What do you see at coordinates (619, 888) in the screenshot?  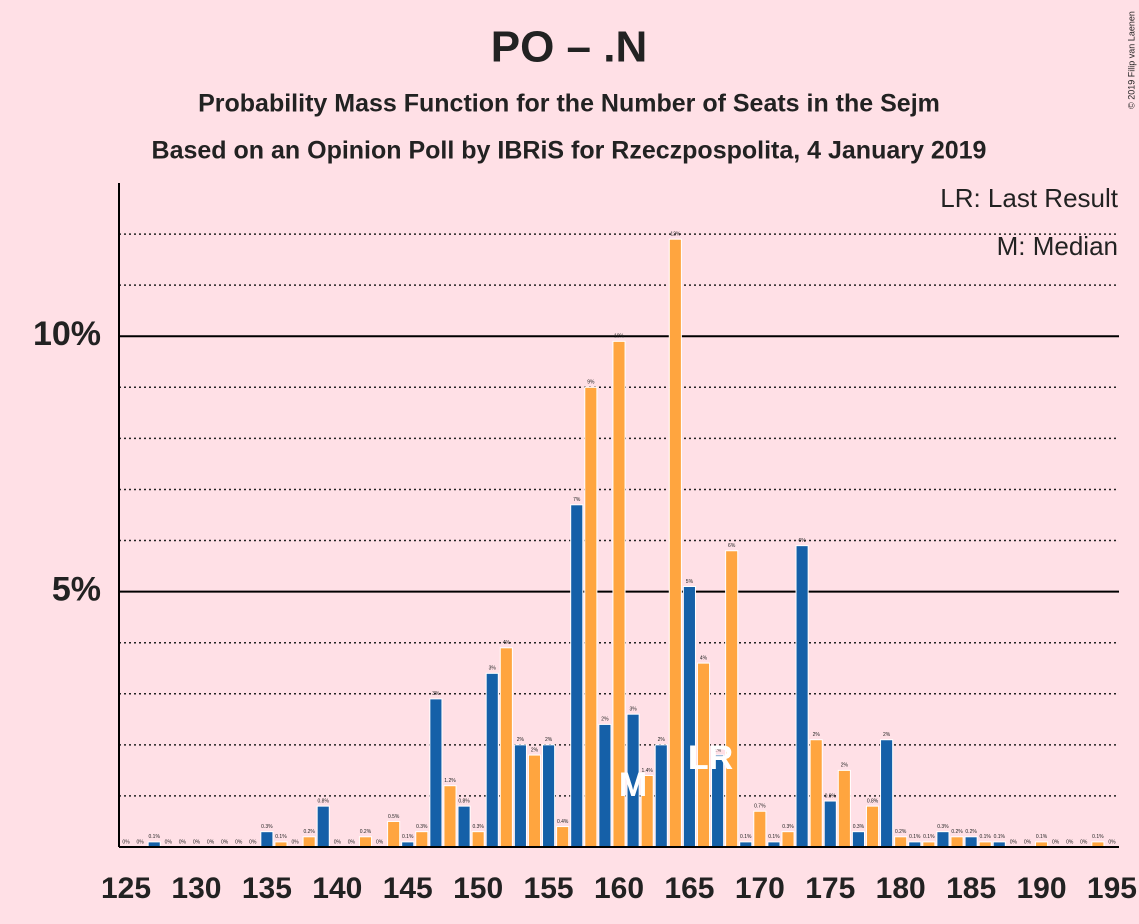 I see `x-tick-label: 160` at bounding box center [619, 888].